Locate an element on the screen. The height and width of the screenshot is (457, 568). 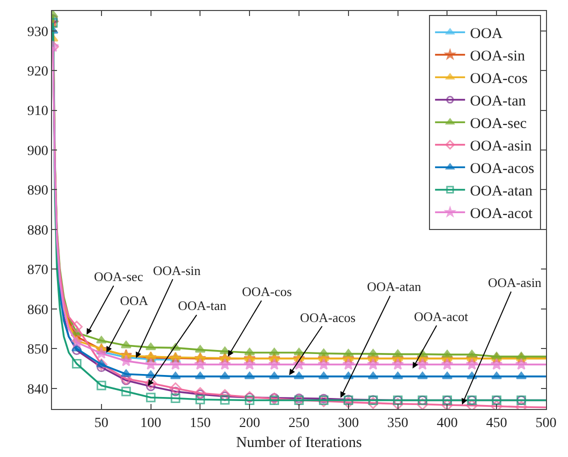
y-tick-label: 890 is located at coordinates (37, 191).